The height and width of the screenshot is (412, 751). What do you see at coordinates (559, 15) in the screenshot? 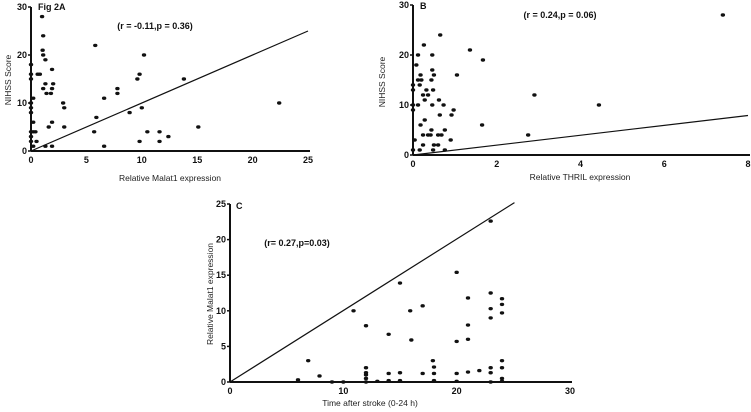
I see `correlation-annotation: (r = 0.24,p = 0.06)` at bounding box center [559, 15].